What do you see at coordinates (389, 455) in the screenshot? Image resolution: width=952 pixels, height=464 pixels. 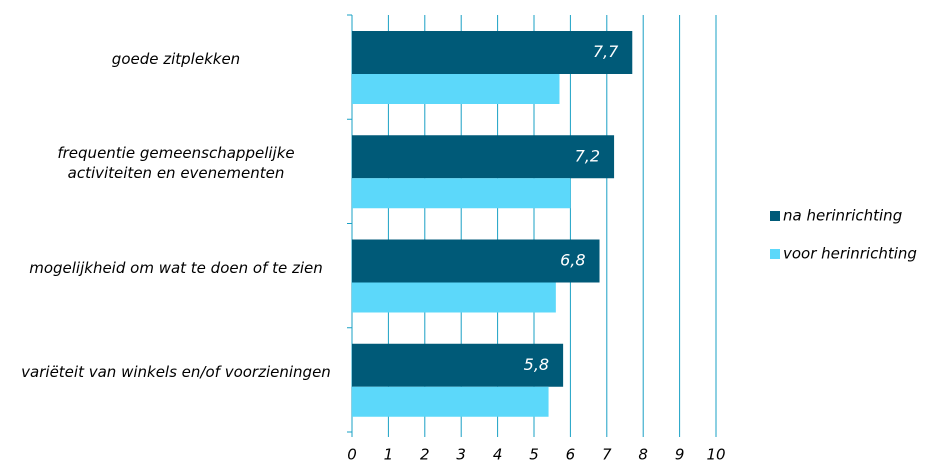 I see `x-tick-label: 1` at bounding box center [389, 455].